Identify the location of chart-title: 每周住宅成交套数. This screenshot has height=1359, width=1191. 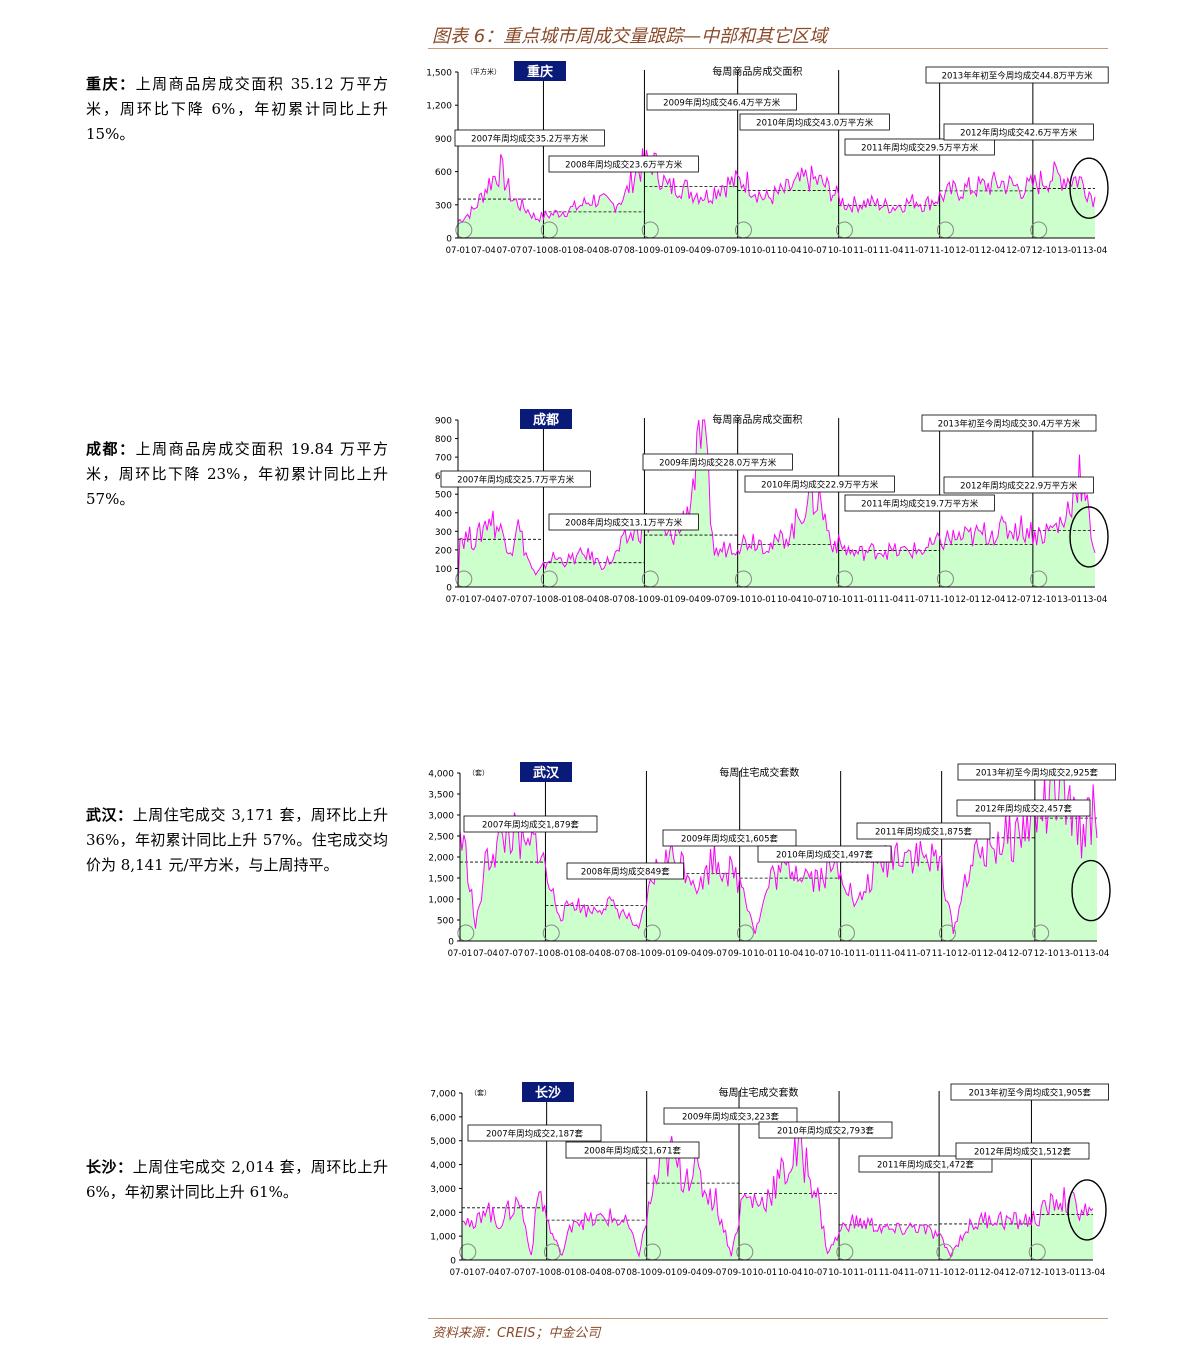
(759, 1092).